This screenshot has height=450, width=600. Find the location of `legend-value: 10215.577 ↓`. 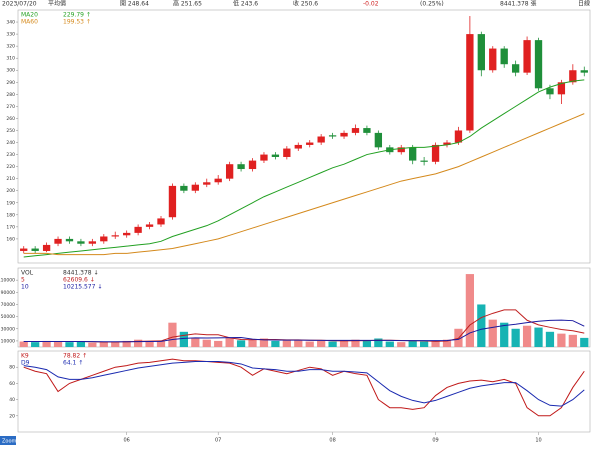

legend-value: 10215.577 ↓ is located at coordinates (82, 287).